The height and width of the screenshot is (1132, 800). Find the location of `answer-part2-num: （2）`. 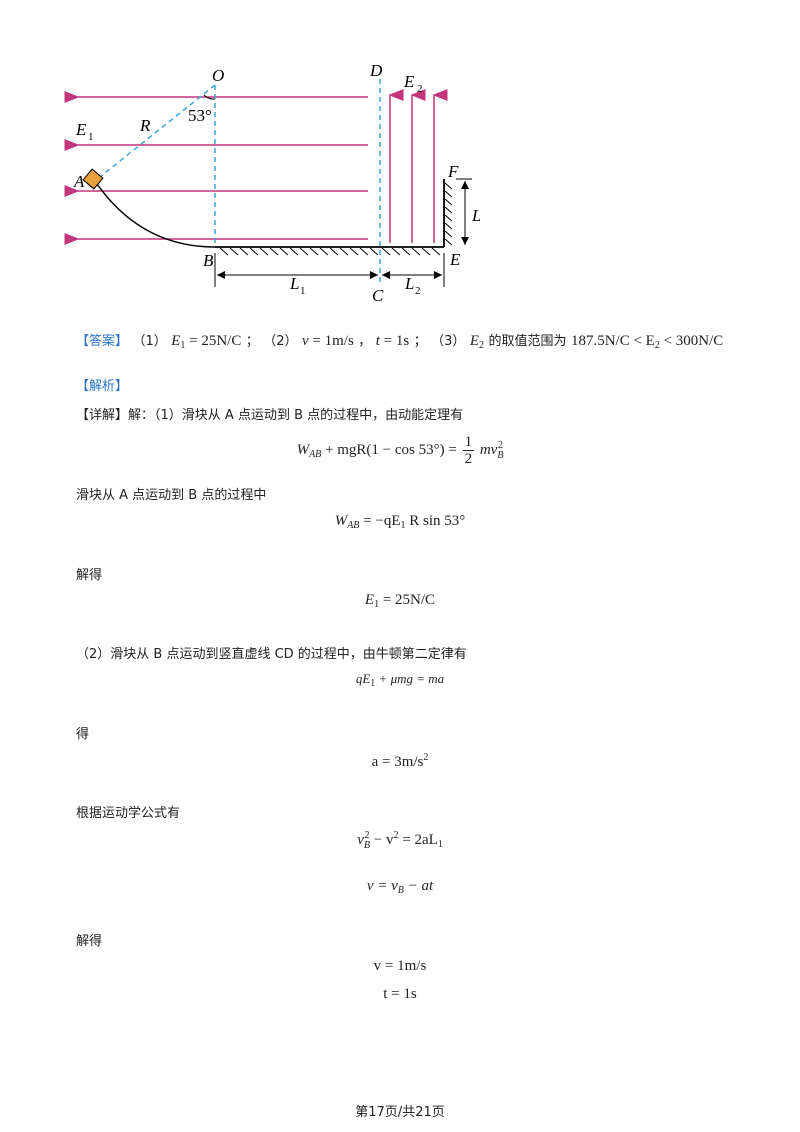

answer-part2-num: （2） is located at coordinates (280, 341).